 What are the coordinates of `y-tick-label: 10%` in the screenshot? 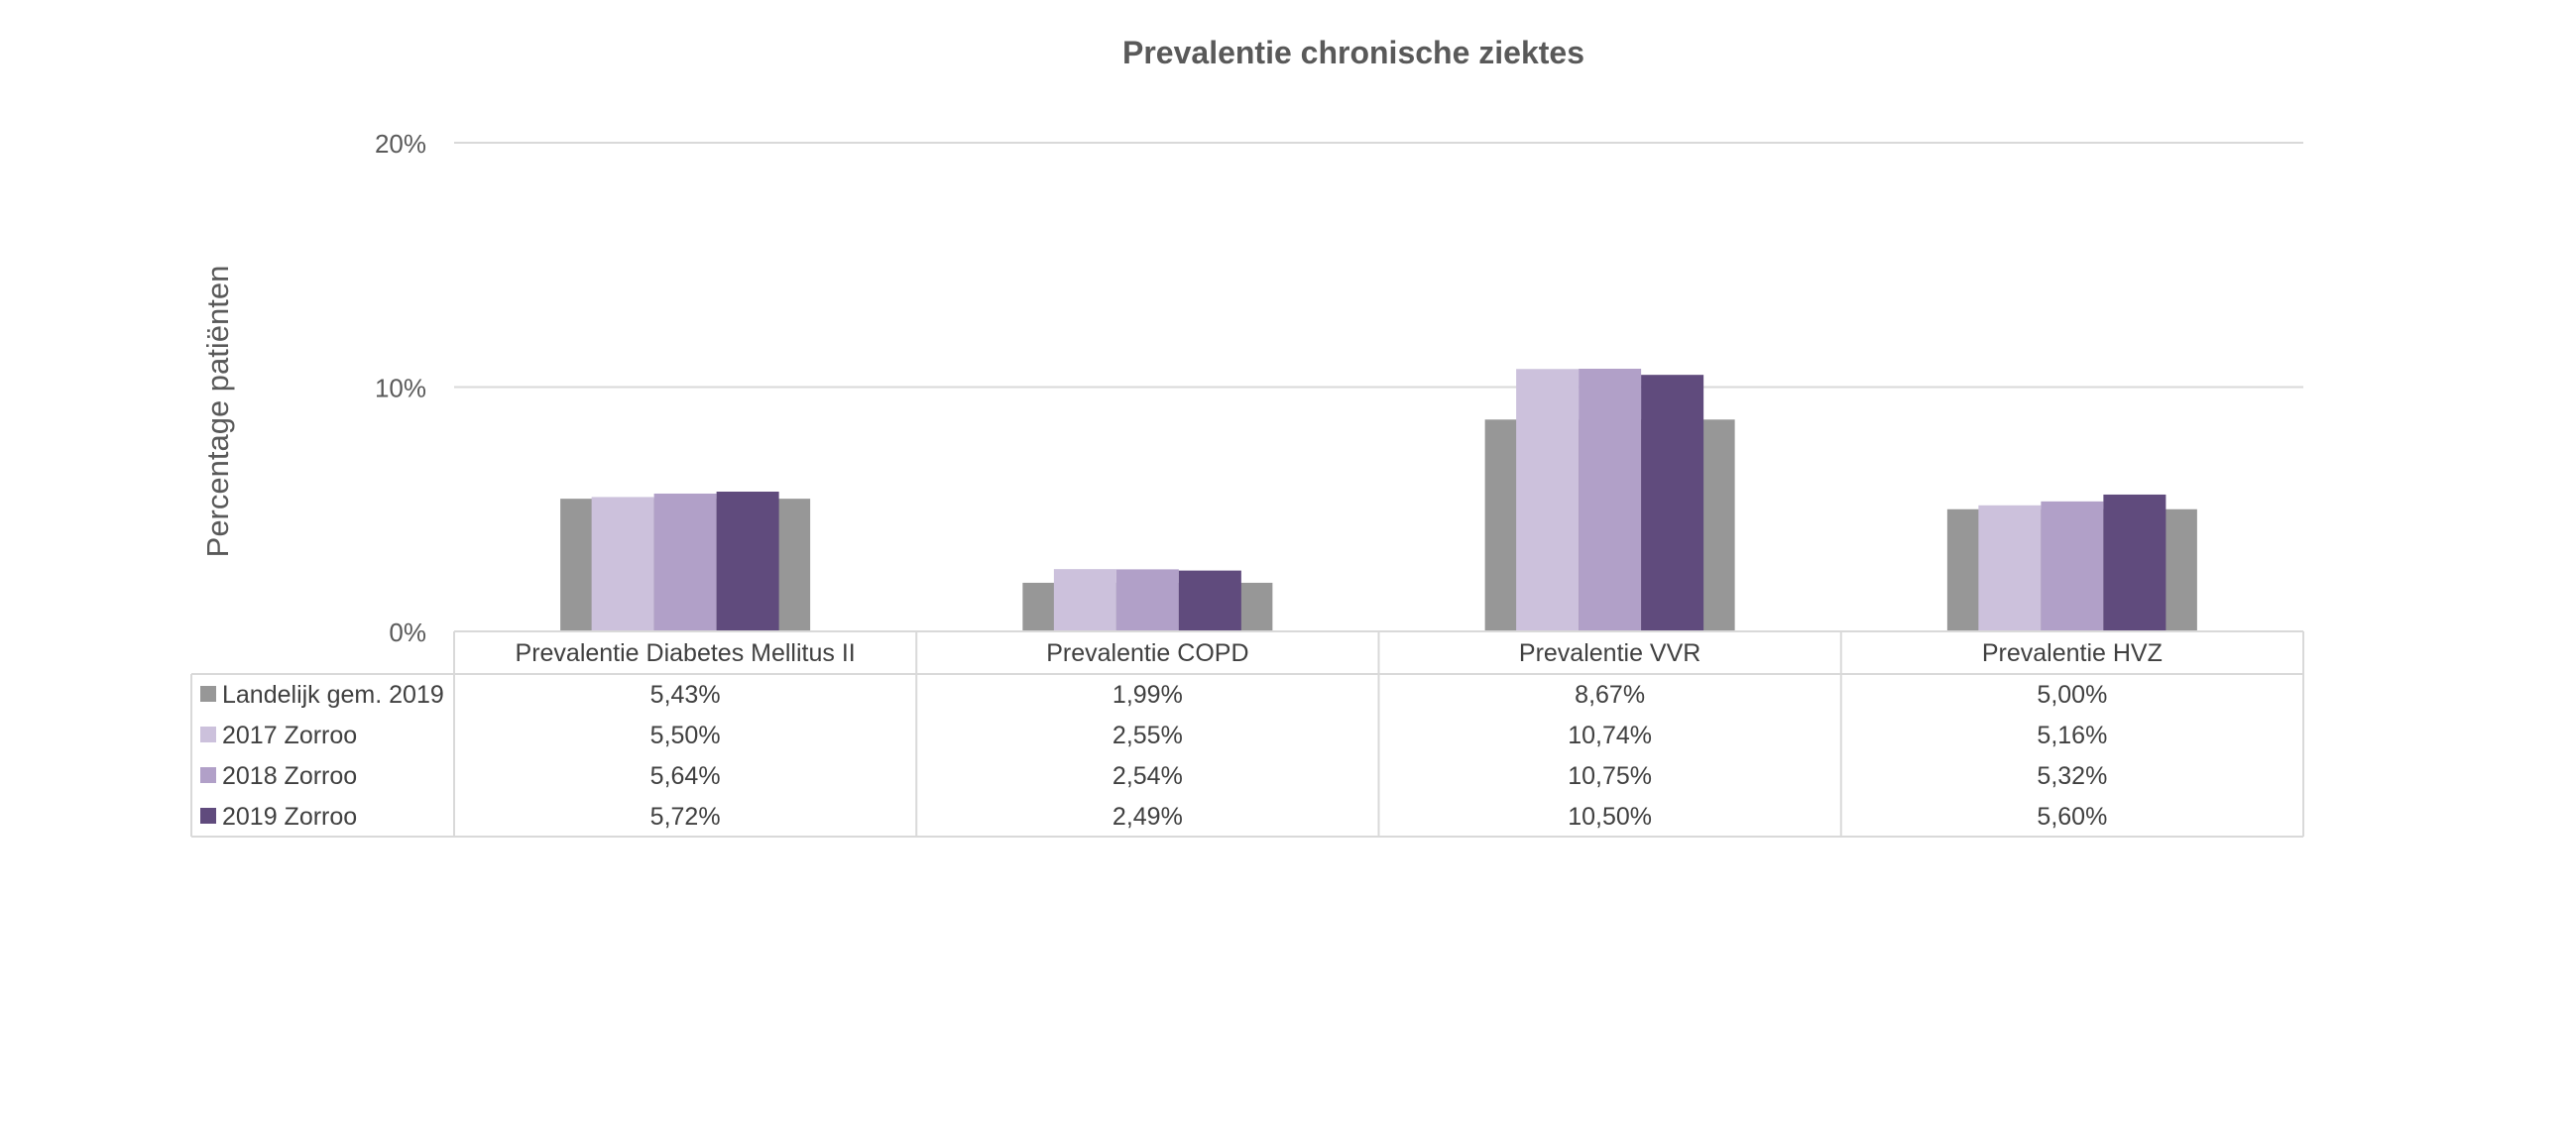 It's located at (401, 388).